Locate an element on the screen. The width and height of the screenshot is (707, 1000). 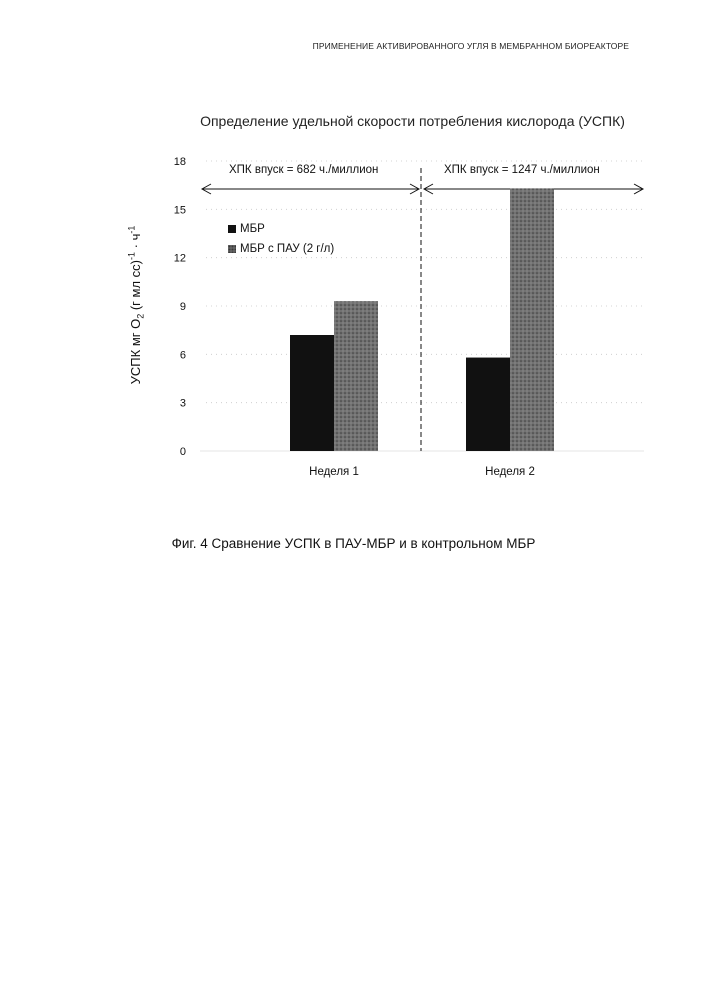
y-tick-label-6: 6 is located at coordinates (183, 355).